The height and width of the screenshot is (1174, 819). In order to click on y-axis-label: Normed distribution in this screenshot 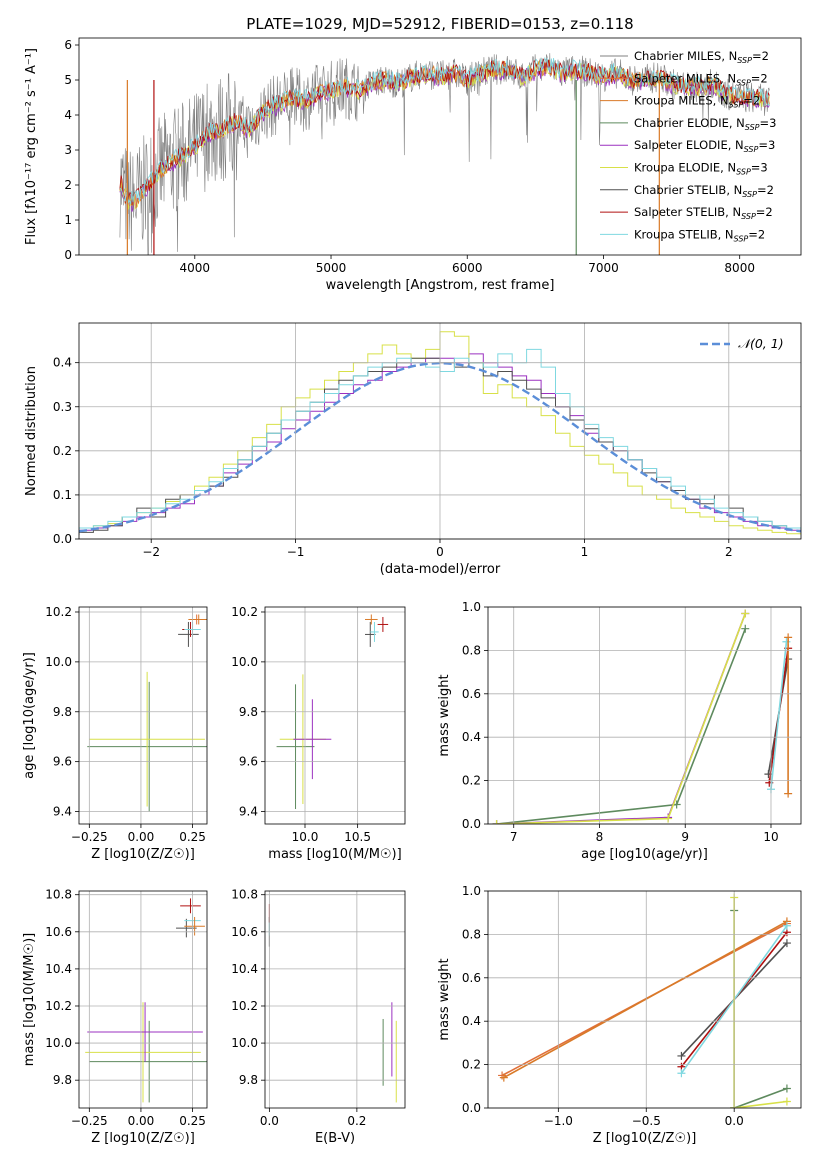, I will do `click(31, 431)`.